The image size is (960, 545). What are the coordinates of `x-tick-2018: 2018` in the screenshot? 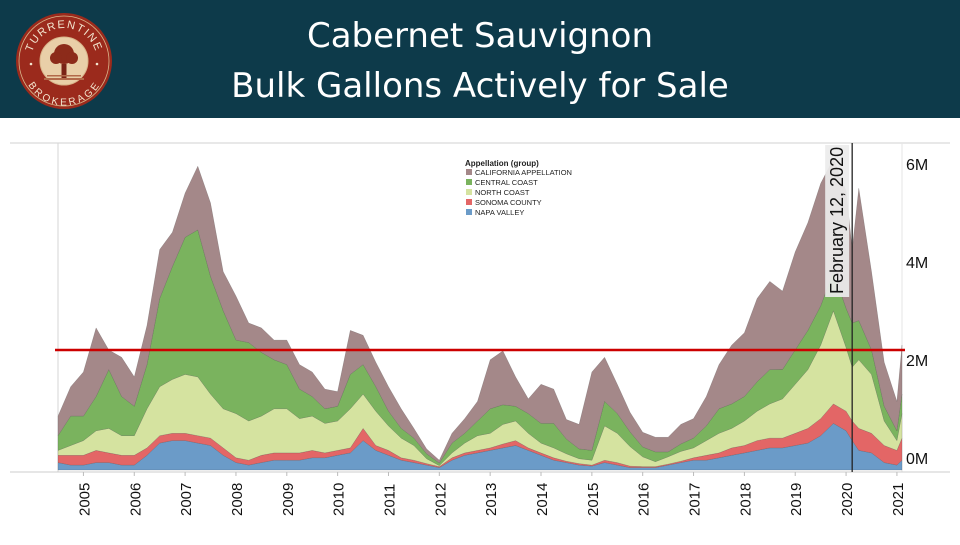 It's located at (745, 499).